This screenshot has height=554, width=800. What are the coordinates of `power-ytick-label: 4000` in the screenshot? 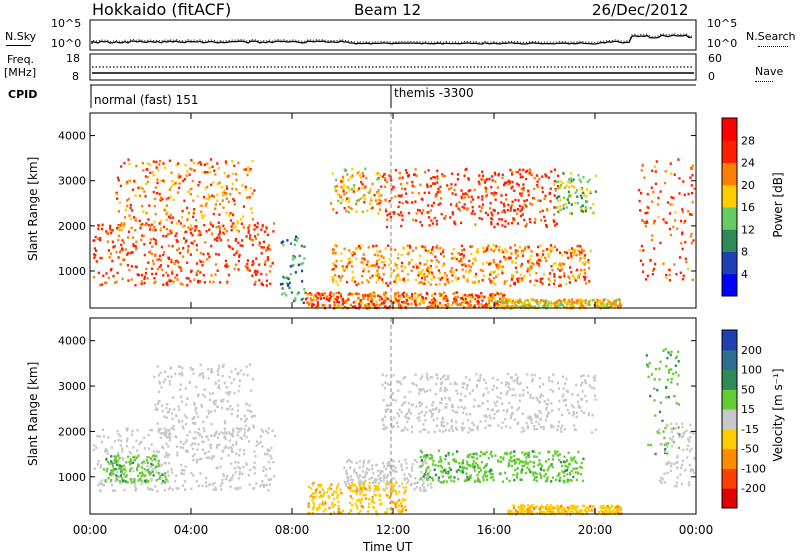 It's located at (72, 136).